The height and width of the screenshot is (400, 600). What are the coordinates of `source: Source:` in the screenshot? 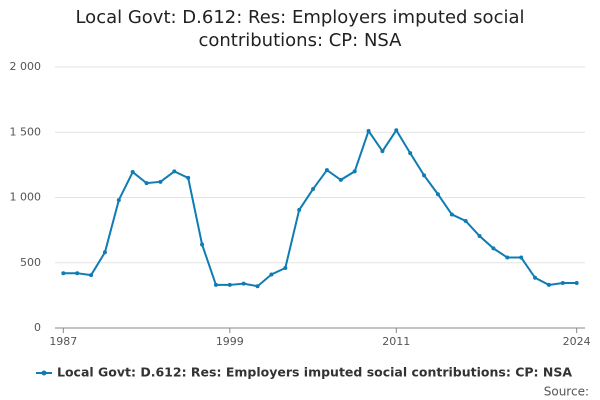 It's located at (566, 392).